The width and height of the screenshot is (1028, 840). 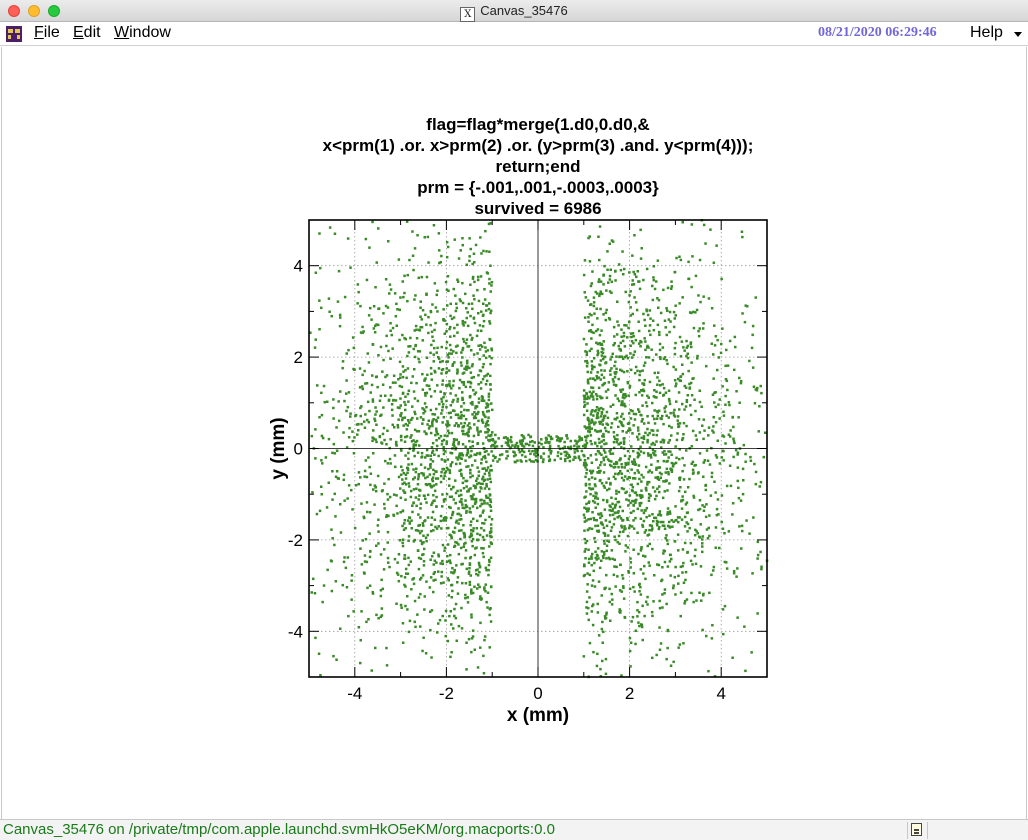 What do you see at coordinates (1018, 34) in the screenshot?
I see `help-chevron-down-icon` at bounding box center [1018, 34].